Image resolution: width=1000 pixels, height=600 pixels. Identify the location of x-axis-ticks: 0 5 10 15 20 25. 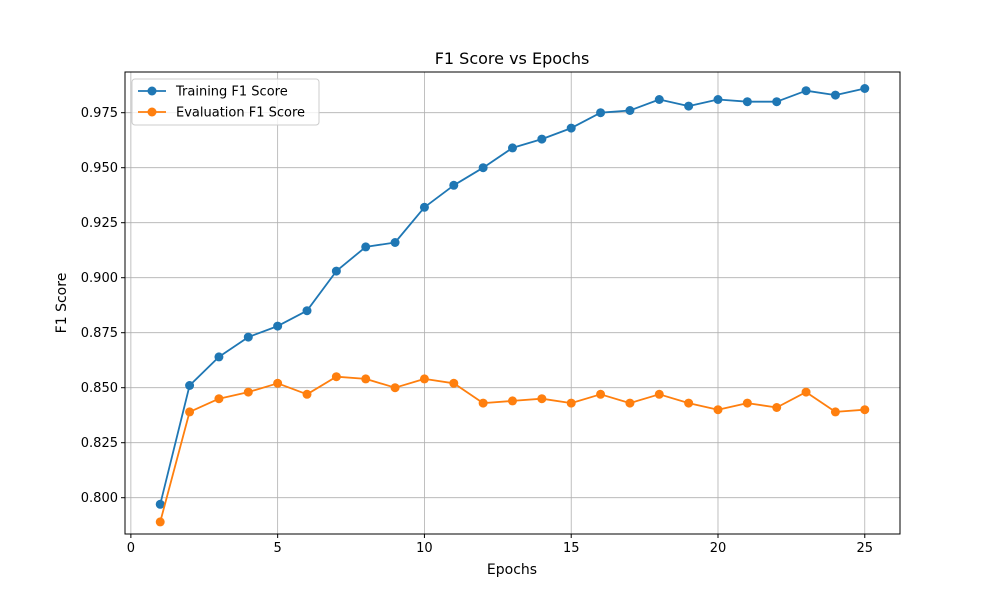
(500, 545).